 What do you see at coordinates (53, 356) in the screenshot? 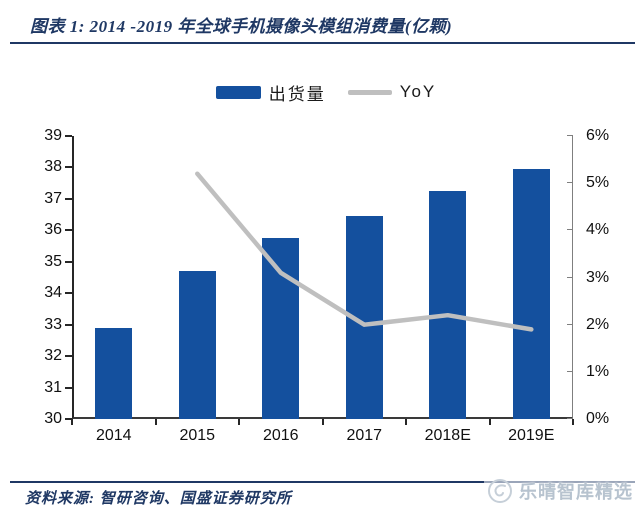
I see `y-axis-left-tick-label: 32` at bounding box center [53, 356].